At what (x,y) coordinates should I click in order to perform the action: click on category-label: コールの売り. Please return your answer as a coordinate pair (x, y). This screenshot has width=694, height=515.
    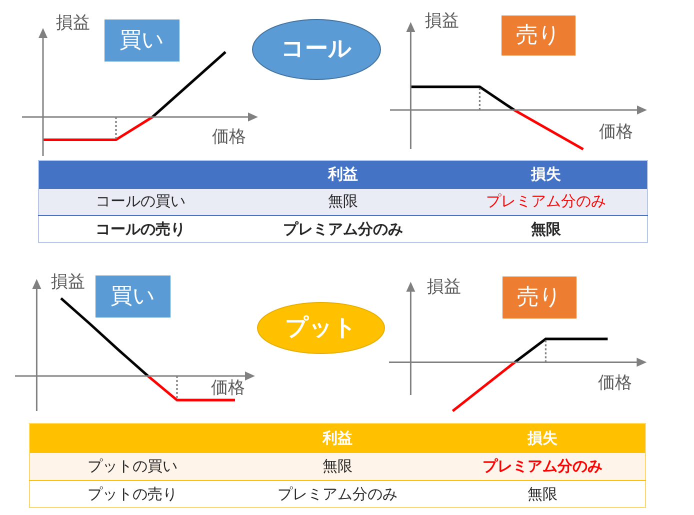
    Looking at the image, I should click on (140, 229).